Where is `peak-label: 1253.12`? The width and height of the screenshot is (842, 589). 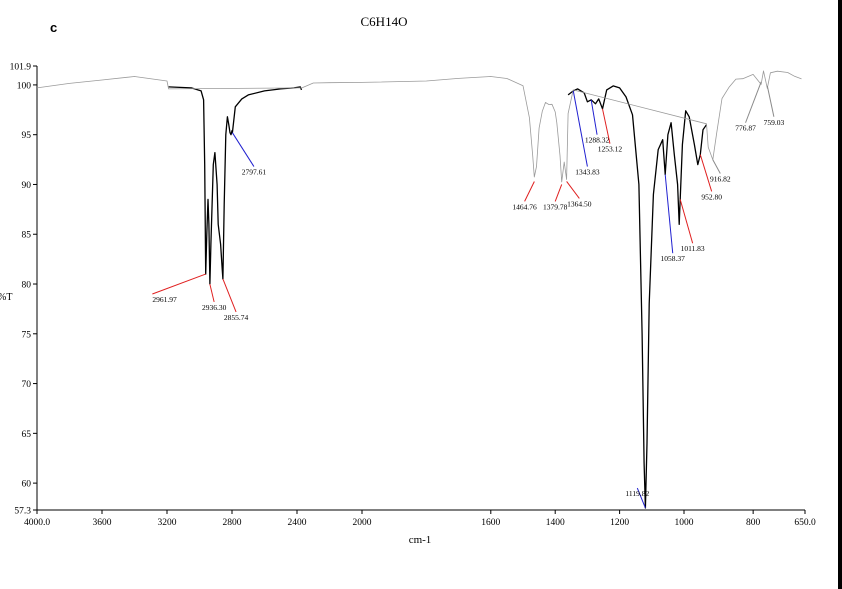
peak-label: 1253.12 is located at coordinates (610, 149).